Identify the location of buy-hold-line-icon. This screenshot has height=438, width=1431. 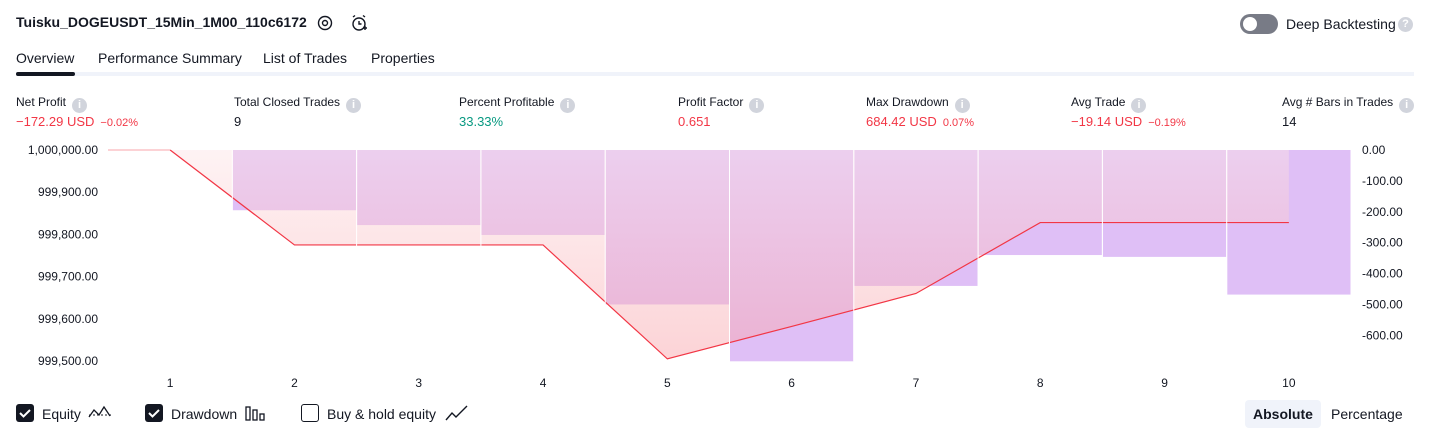
(457, 415).